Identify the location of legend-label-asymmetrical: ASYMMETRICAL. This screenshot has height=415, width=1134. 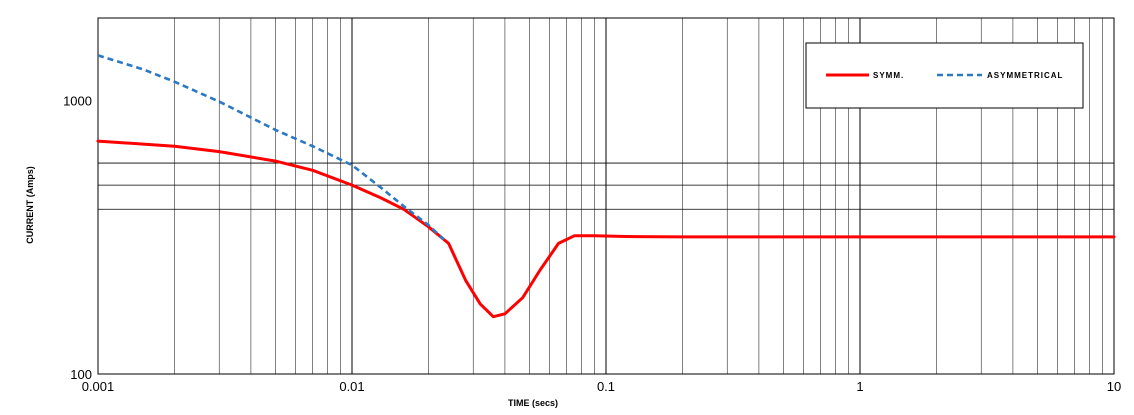
(1025, 75).